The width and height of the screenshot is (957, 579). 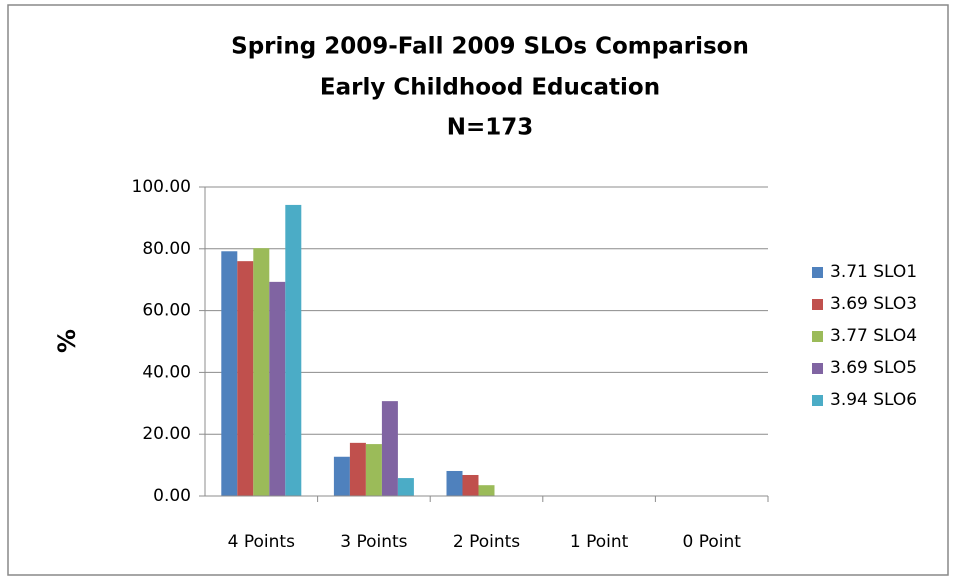 What do you see at coordinates (172, 496) in the screenshot?
I see `y-tick-label: 0.00` at bounding box center [172, 496].